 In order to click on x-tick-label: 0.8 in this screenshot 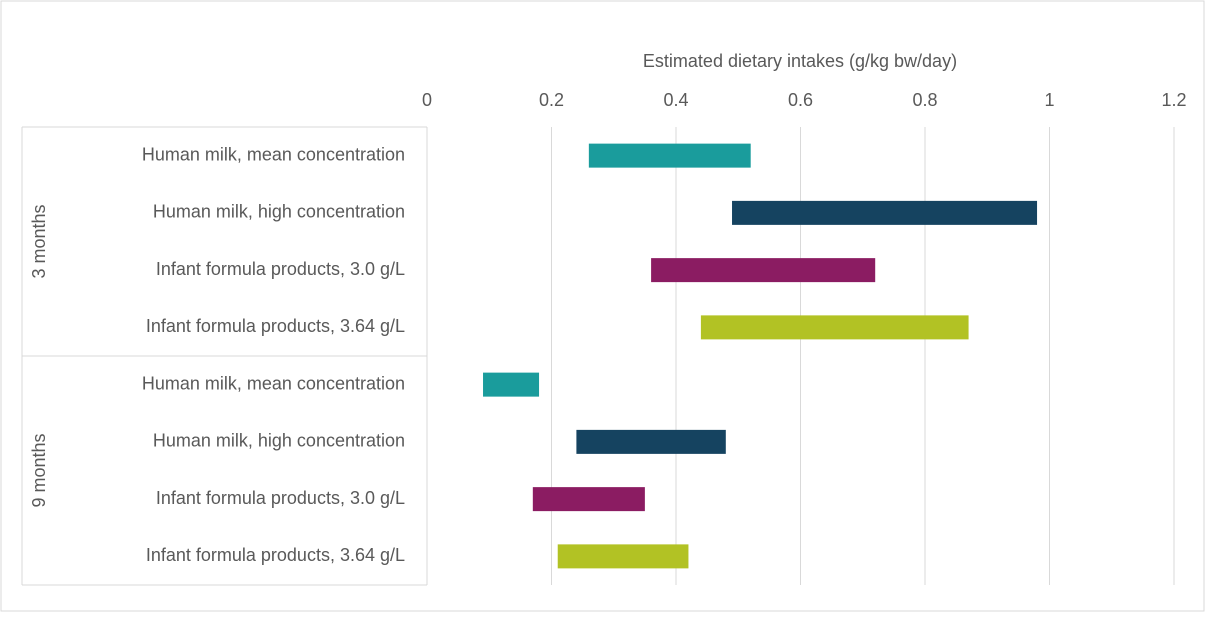, I will do `click(924, 100)`.